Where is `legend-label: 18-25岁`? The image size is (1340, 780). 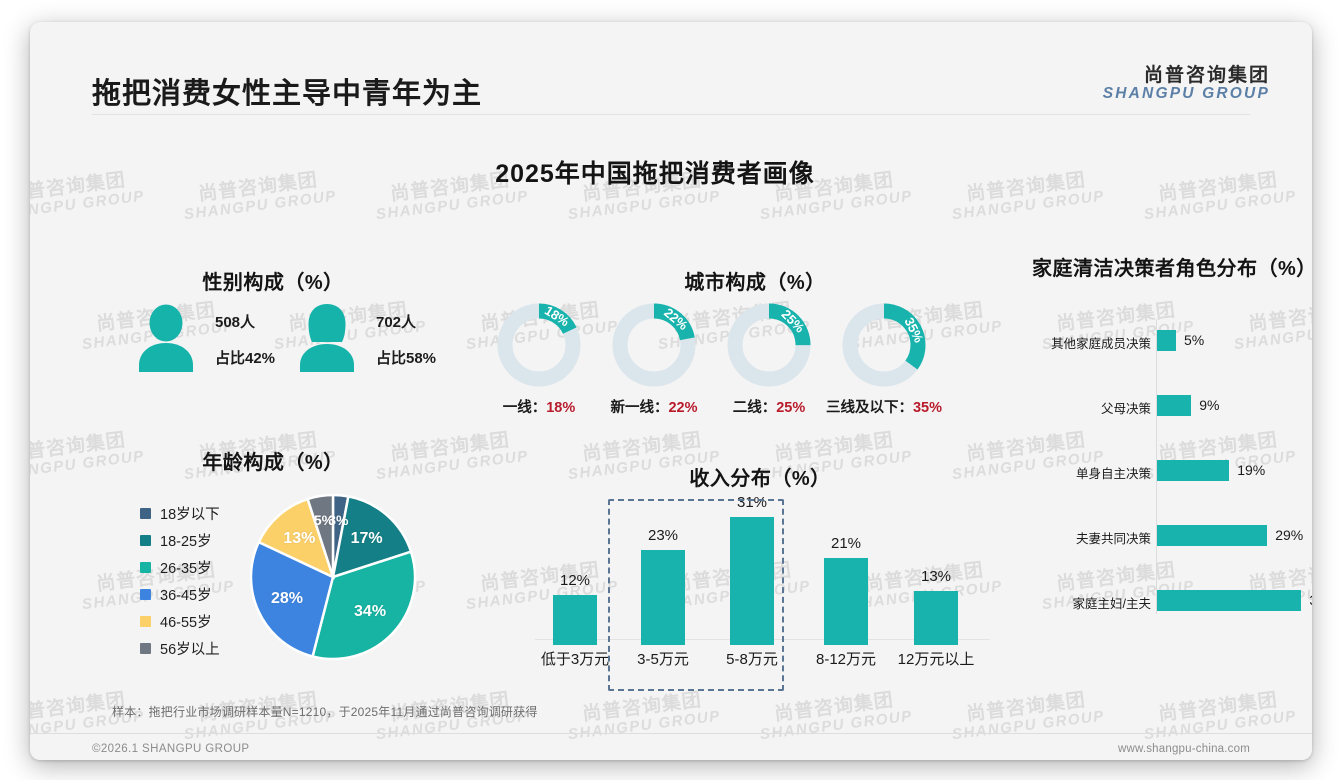 legend-label: 18-25岁 is located at coordinates (186, 542).